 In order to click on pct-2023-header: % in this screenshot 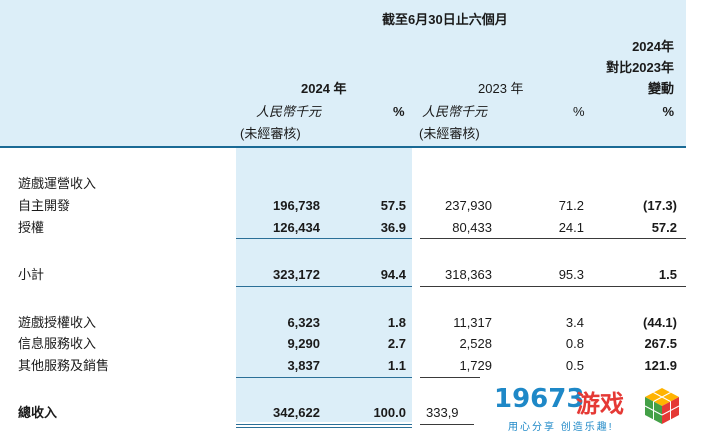, I will do `click(579, 111)`.